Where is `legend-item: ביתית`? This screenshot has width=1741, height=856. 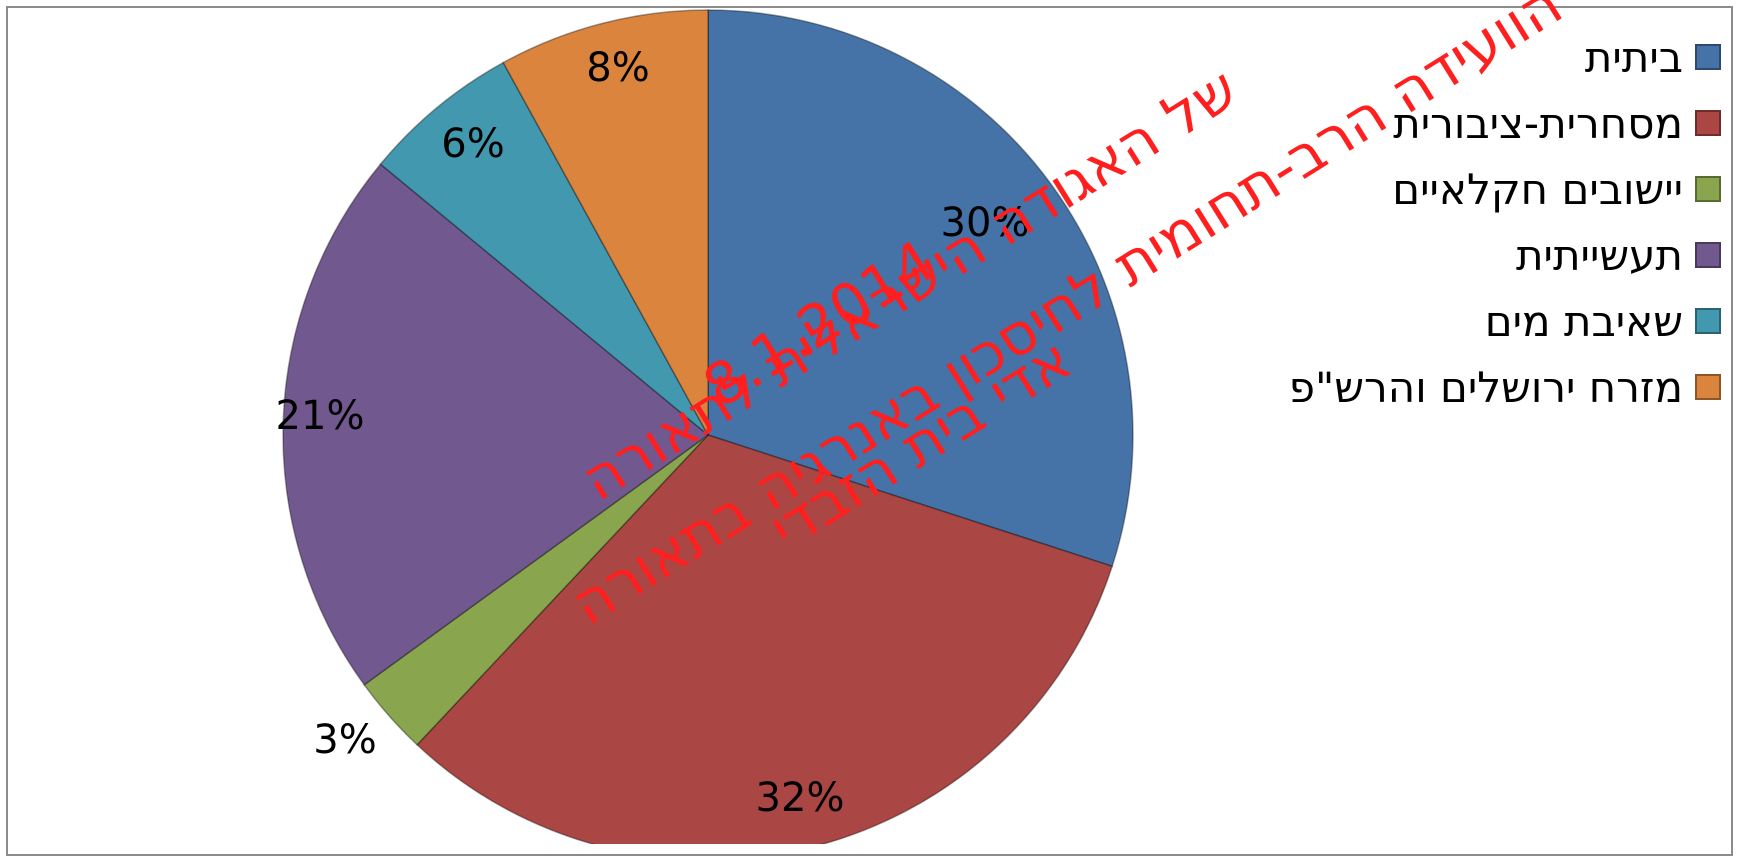 legend-item: ביתית is located at coordinates (1505, 57).